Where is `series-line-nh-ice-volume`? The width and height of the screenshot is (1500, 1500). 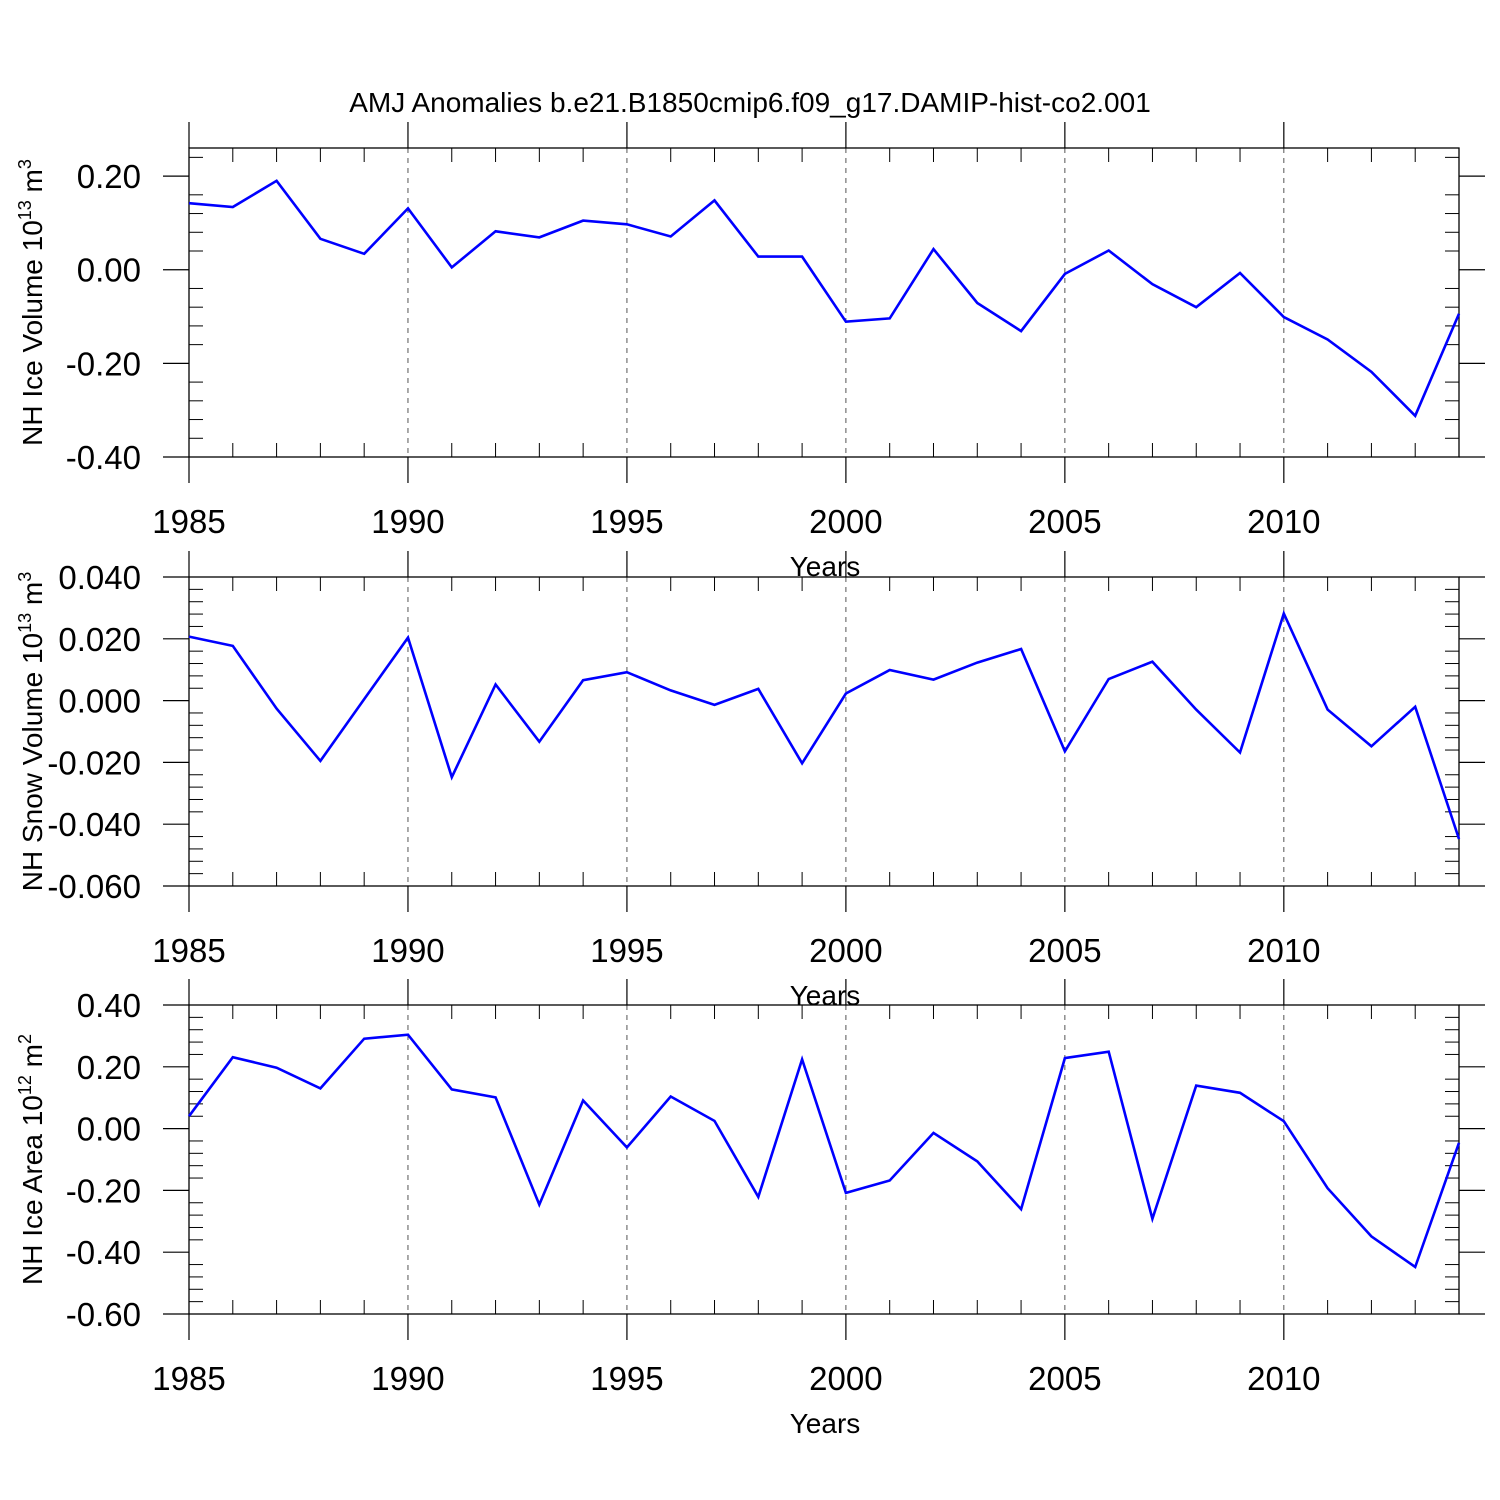 series-line-nh-ice-volume is located at coordinates (824, 299).